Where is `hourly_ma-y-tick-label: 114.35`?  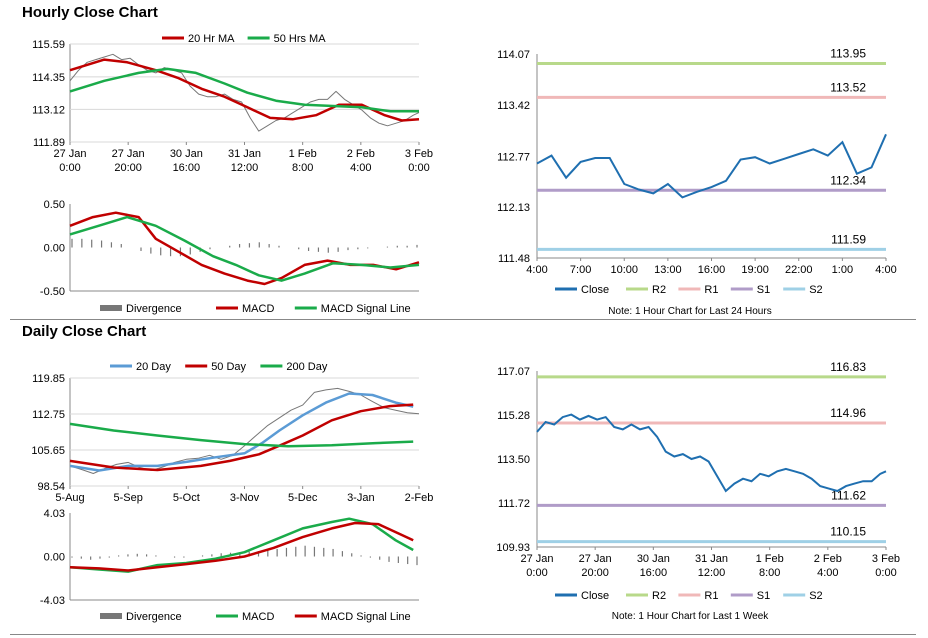
hourly_ma-y-tick-label: 114.35 is located at coordinates (48, 78).